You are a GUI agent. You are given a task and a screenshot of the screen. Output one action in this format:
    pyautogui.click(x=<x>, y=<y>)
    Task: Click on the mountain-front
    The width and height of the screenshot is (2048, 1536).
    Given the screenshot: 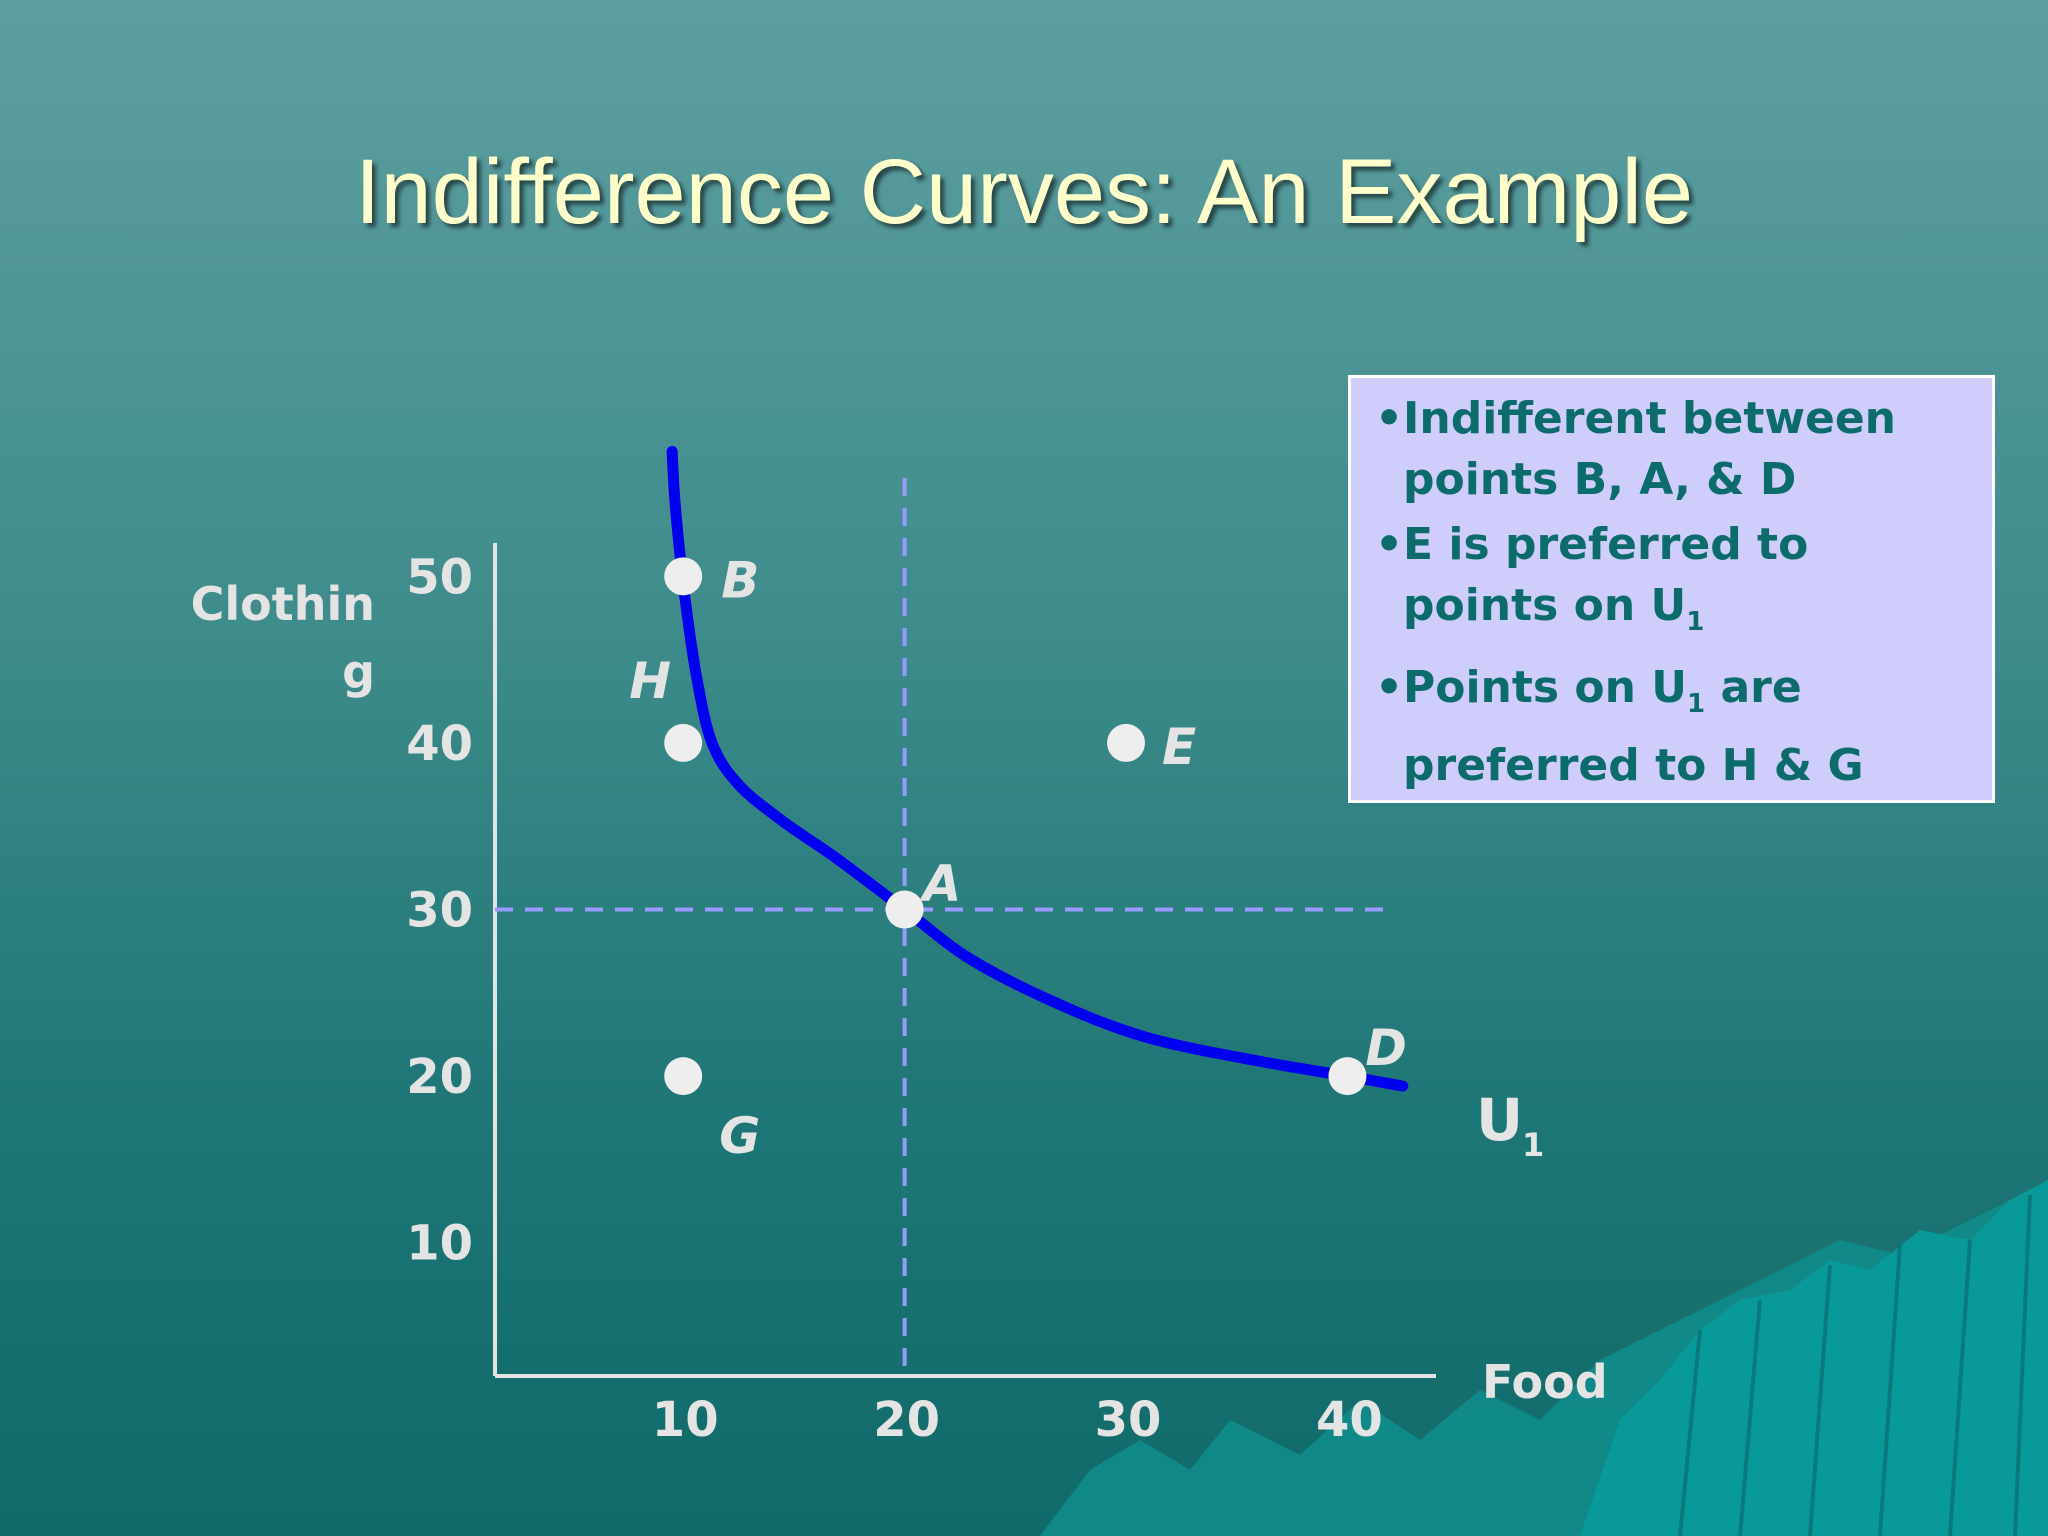 What is the action you would take?
    pyautogui.click(x=1814, y=1358)
    